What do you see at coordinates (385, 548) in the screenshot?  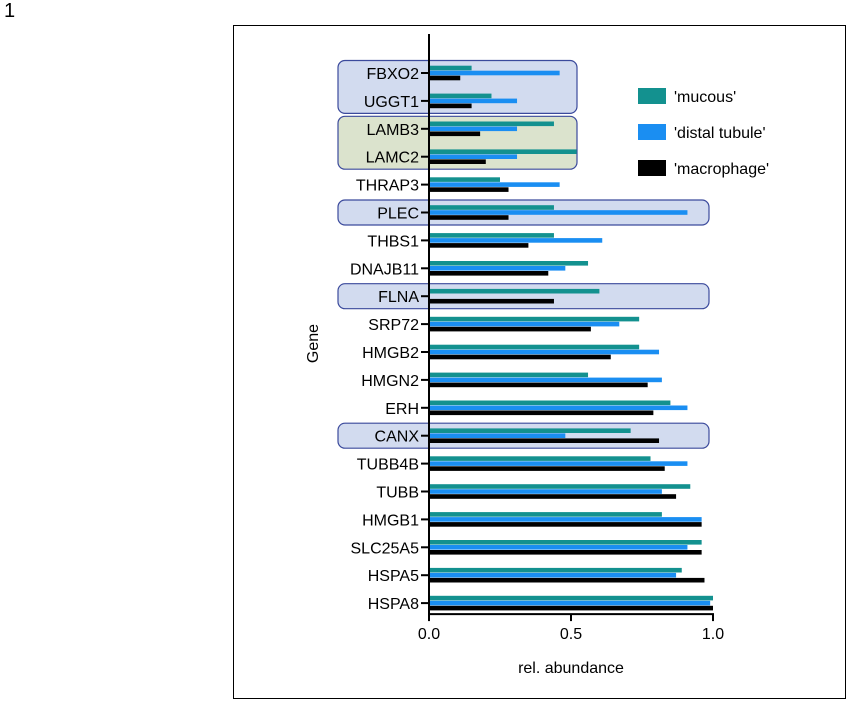 I see `y-tick-label-slc25a5: SLC25A5` at bounding box center [385, 548].